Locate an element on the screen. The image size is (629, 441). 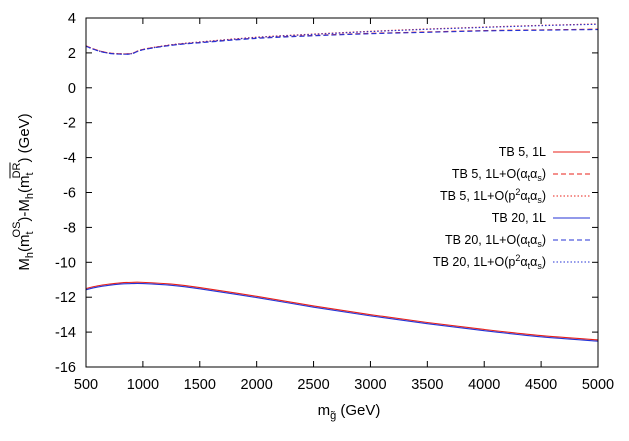
legend-label-4: TB 20, 1L is located at coordinates (519, 218).